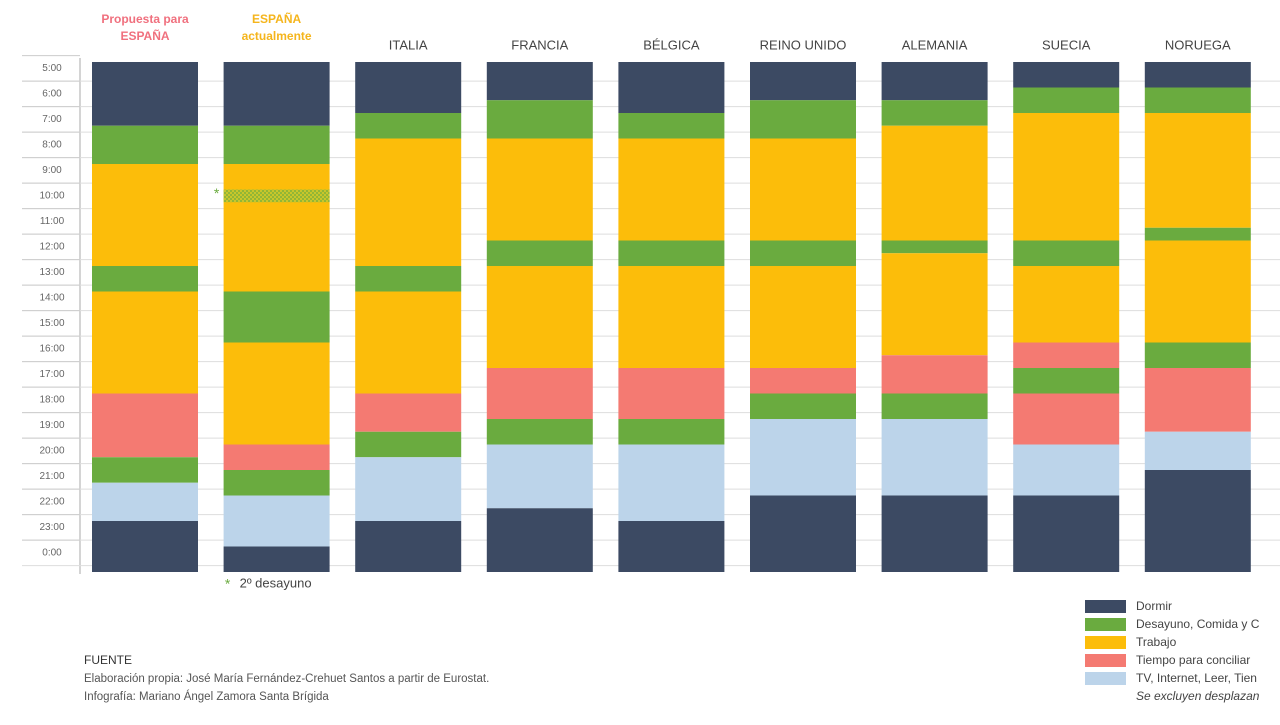 The width and height of the screenshot is (1280, 725). I want to click on legend-label: TV, Internet, Leer, Tien, so click(1196, 678).